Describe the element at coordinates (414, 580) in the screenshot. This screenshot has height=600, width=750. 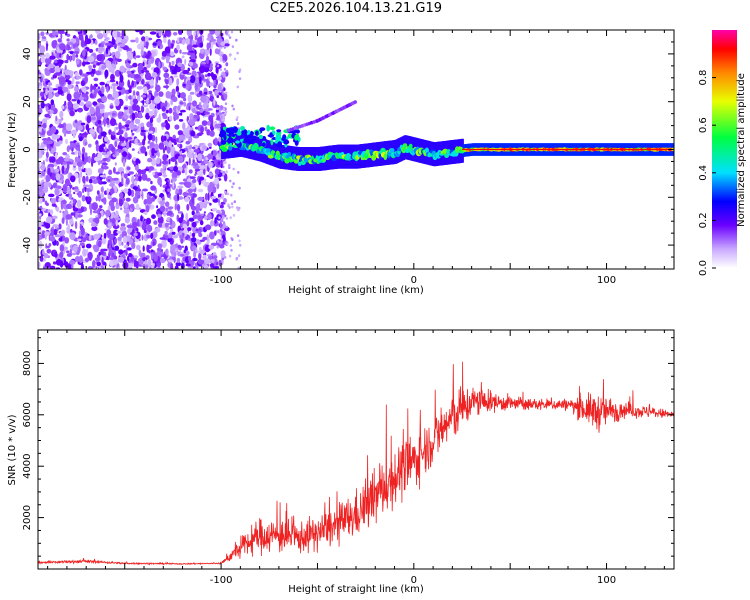
I see `x-tick-label: 0` at that location.